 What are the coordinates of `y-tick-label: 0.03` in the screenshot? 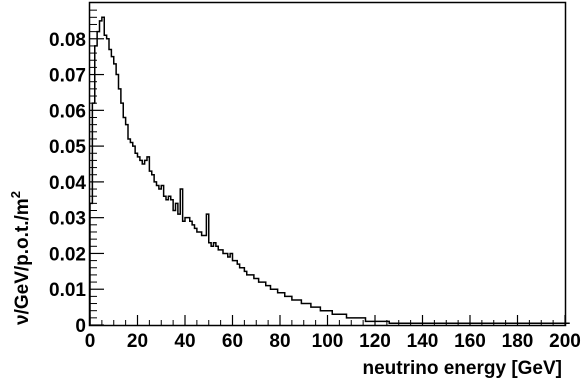 It's located at (67, 219).